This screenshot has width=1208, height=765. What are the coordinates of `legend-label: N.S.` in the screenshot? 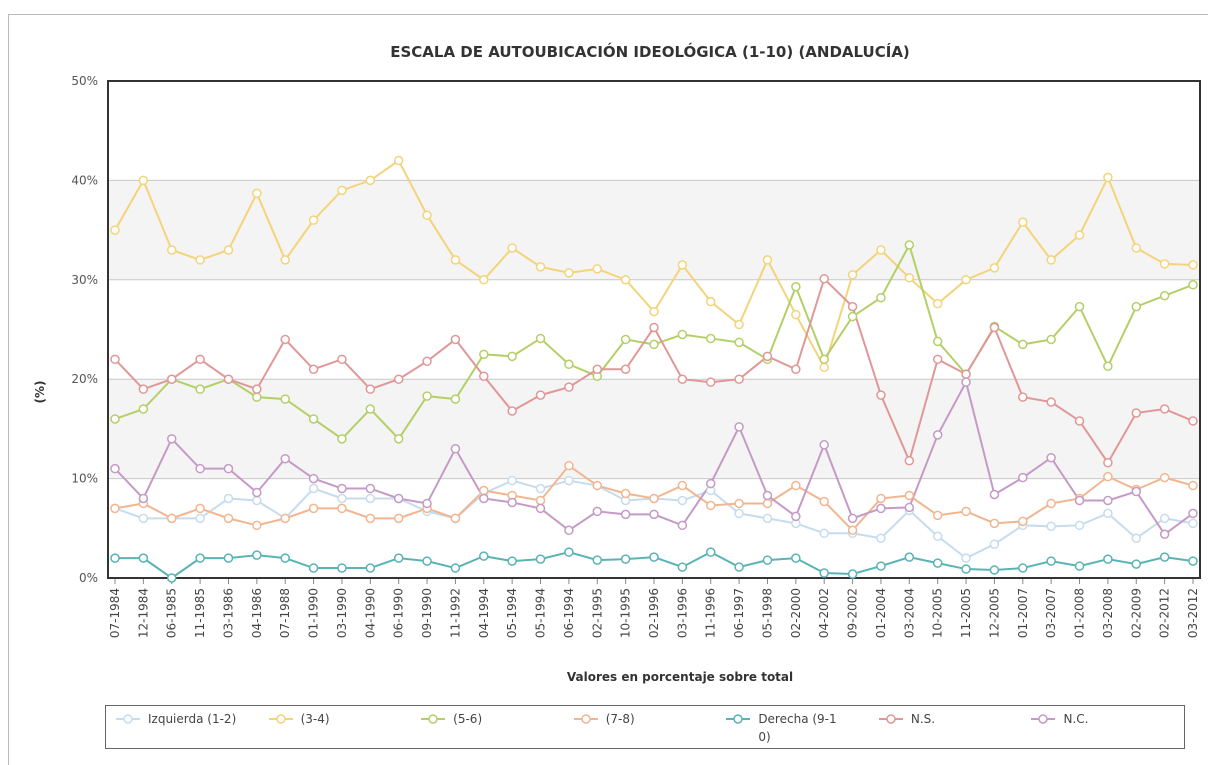 It's located at (923, 719).